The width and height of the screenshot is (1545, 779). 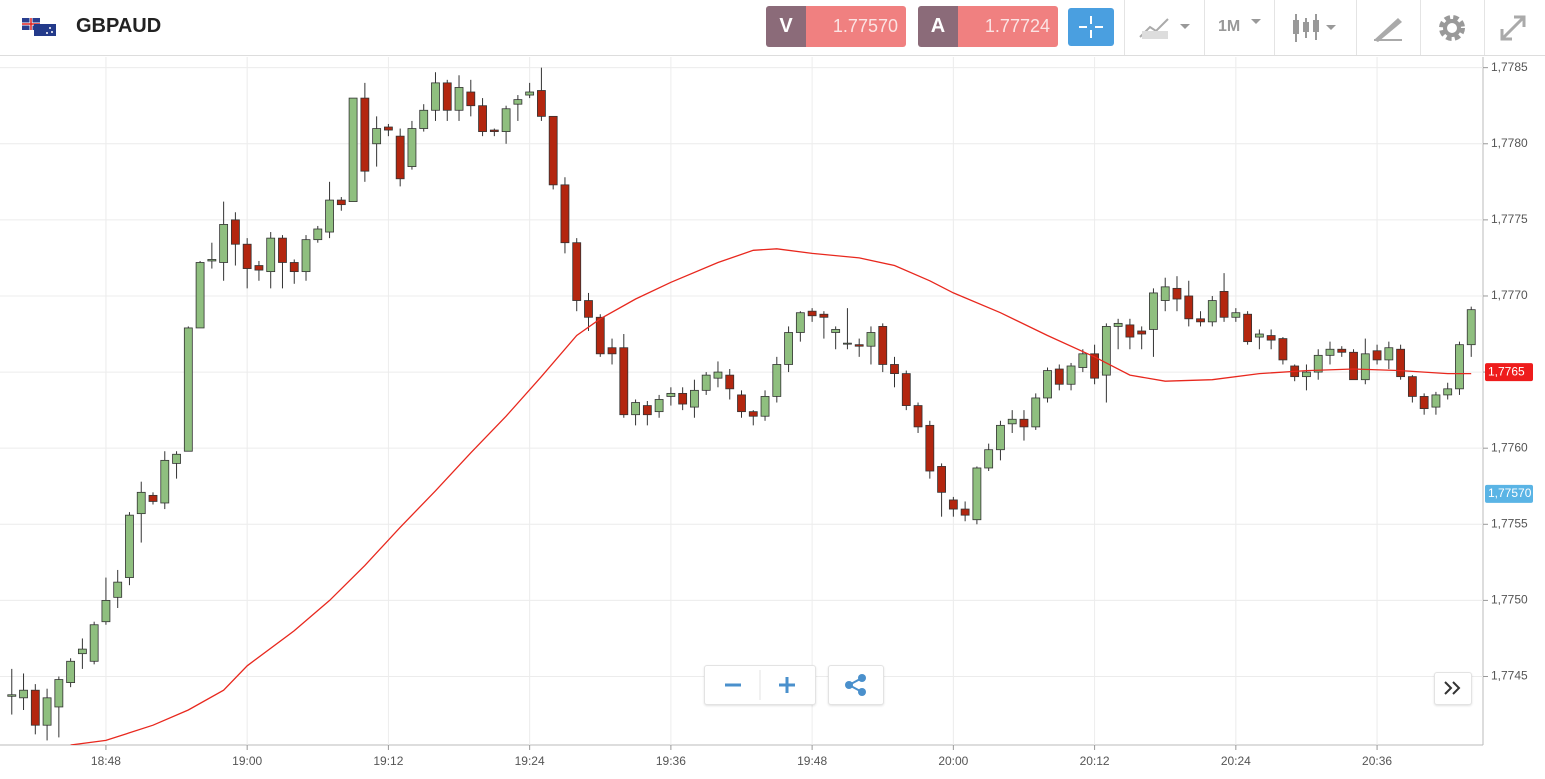 I want to click on buy-button: A 1.77724, so click(x=988, y=26).